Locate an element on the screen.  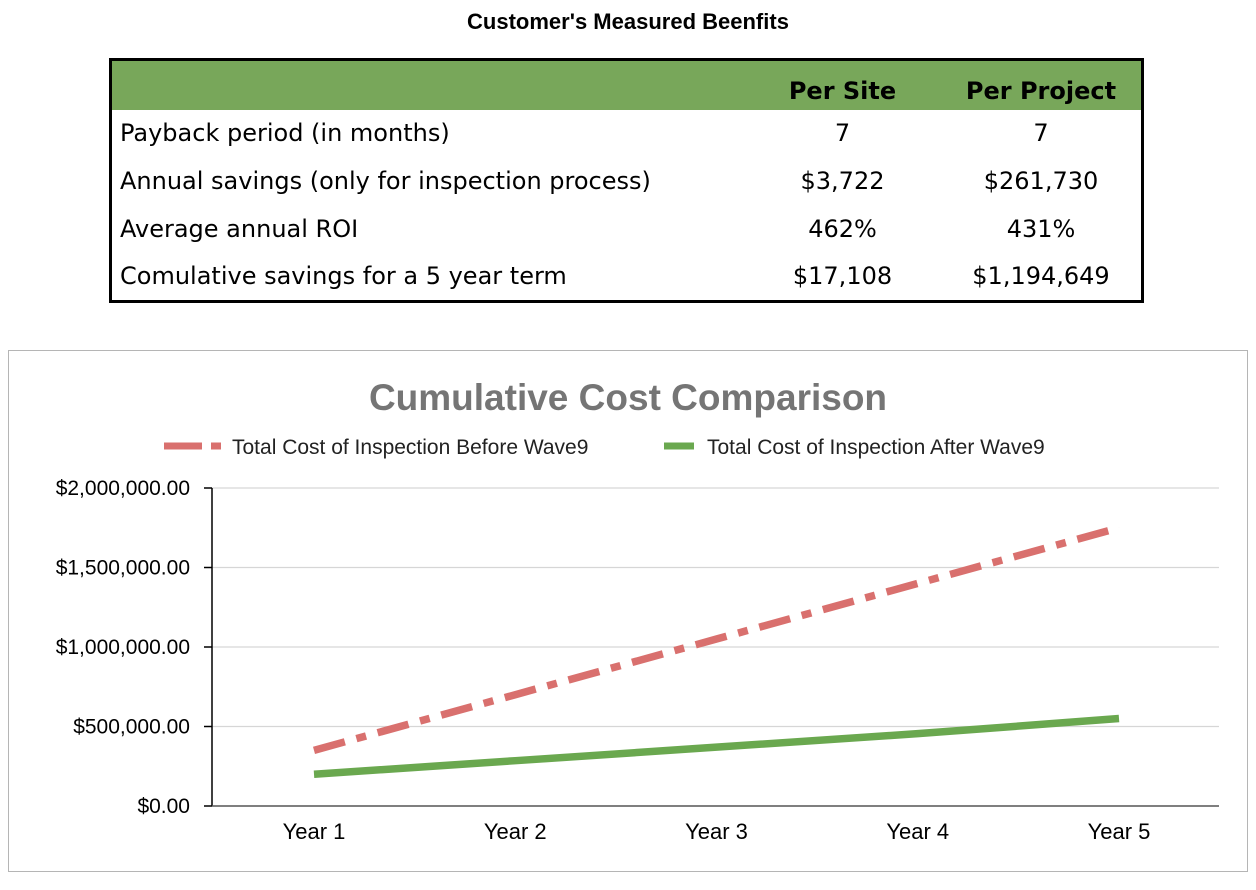
table-header-per-project: Per Project is located at coordinates (1041, 91).